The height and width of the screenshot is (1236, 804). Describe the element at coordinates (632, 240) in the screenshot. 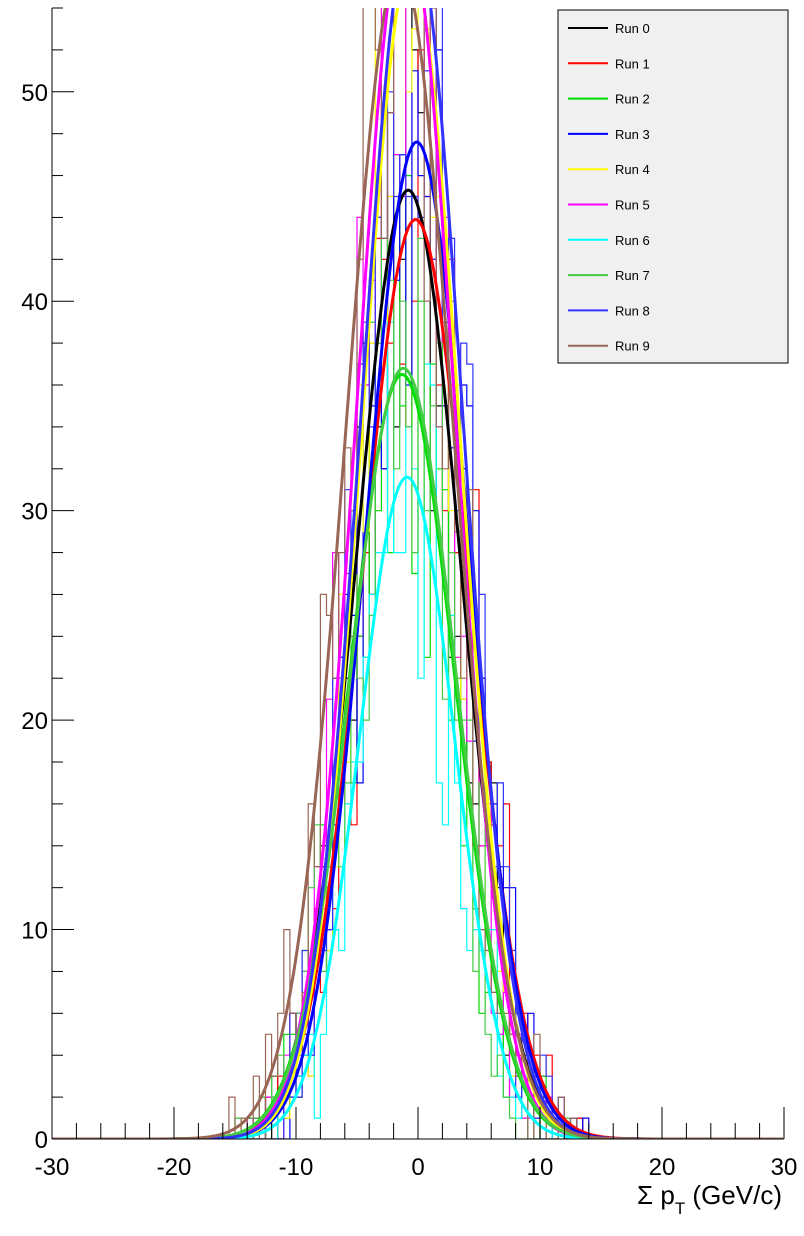

I see `legend-label-run-6: Run 6` at that location.